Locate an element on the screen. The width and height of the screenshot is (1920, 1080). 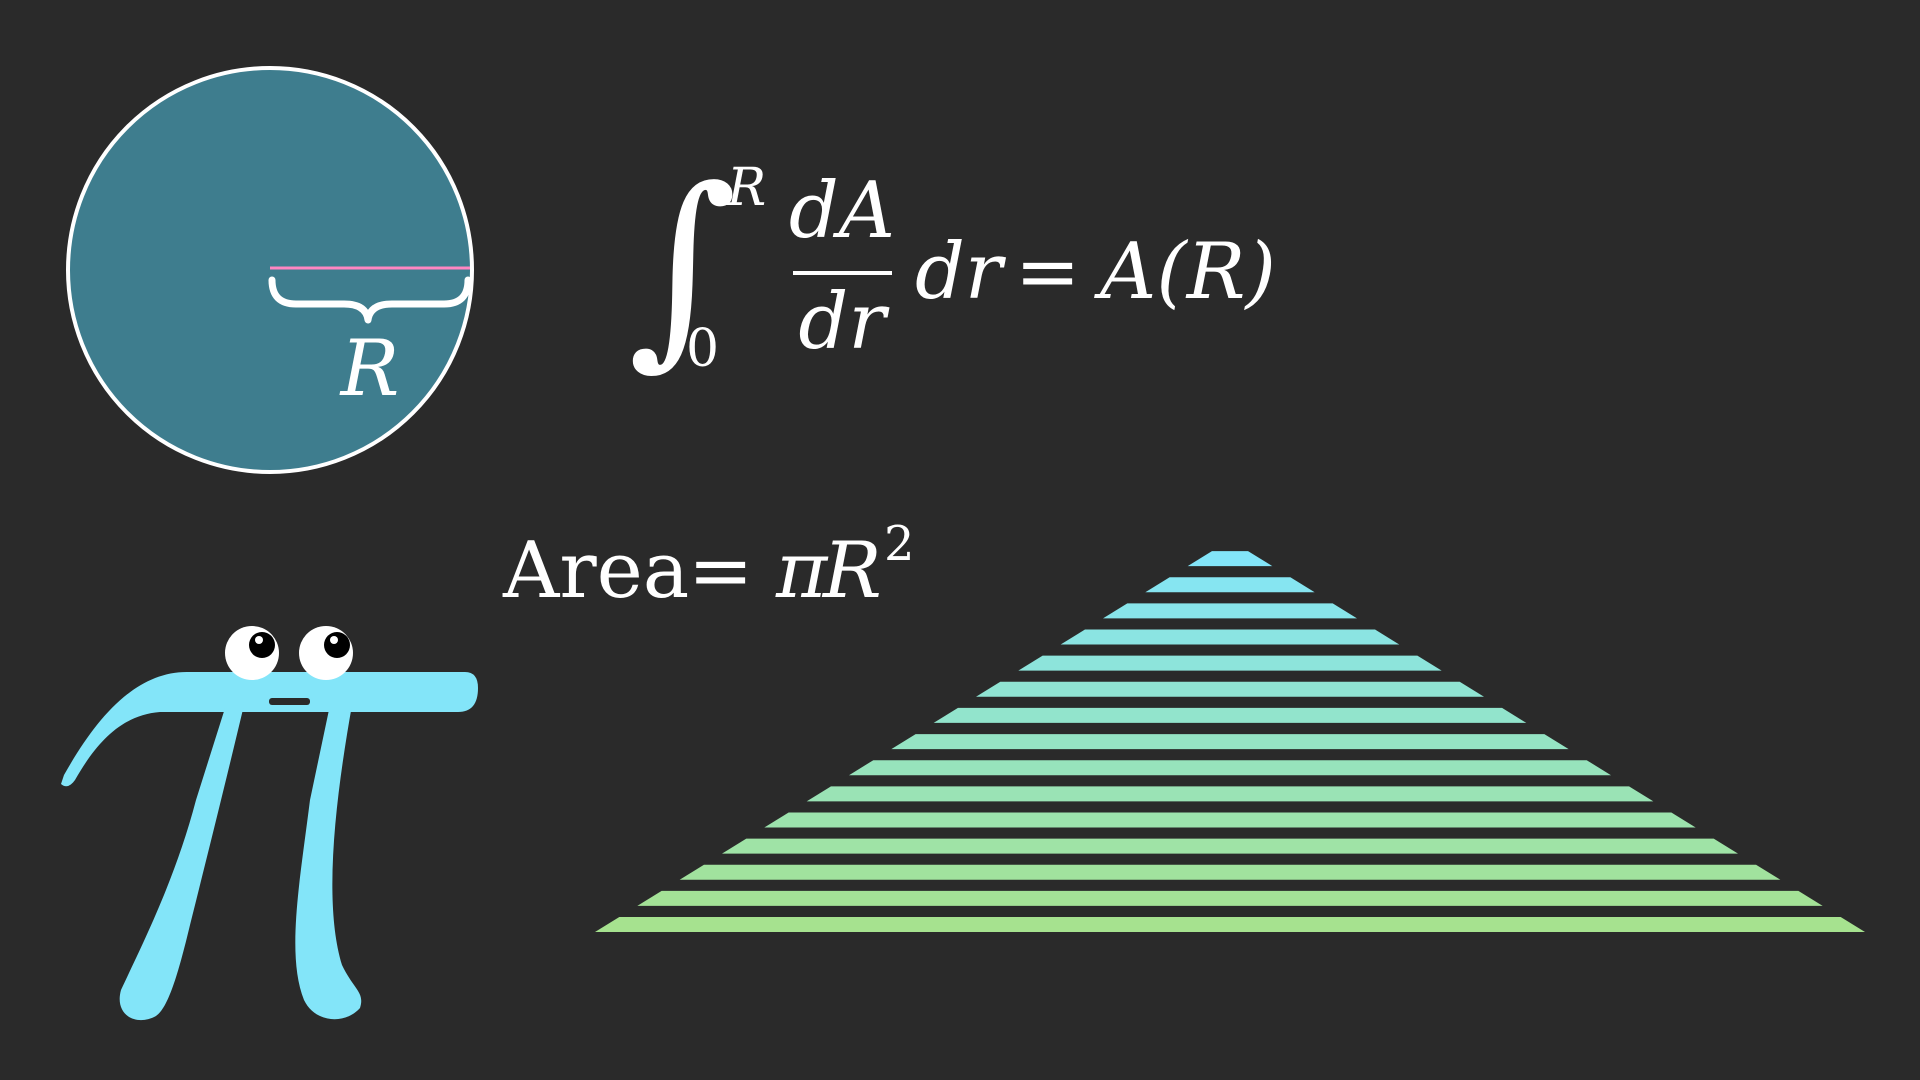
integral-lower-limit: 0 is located at coordinates (702, 349).